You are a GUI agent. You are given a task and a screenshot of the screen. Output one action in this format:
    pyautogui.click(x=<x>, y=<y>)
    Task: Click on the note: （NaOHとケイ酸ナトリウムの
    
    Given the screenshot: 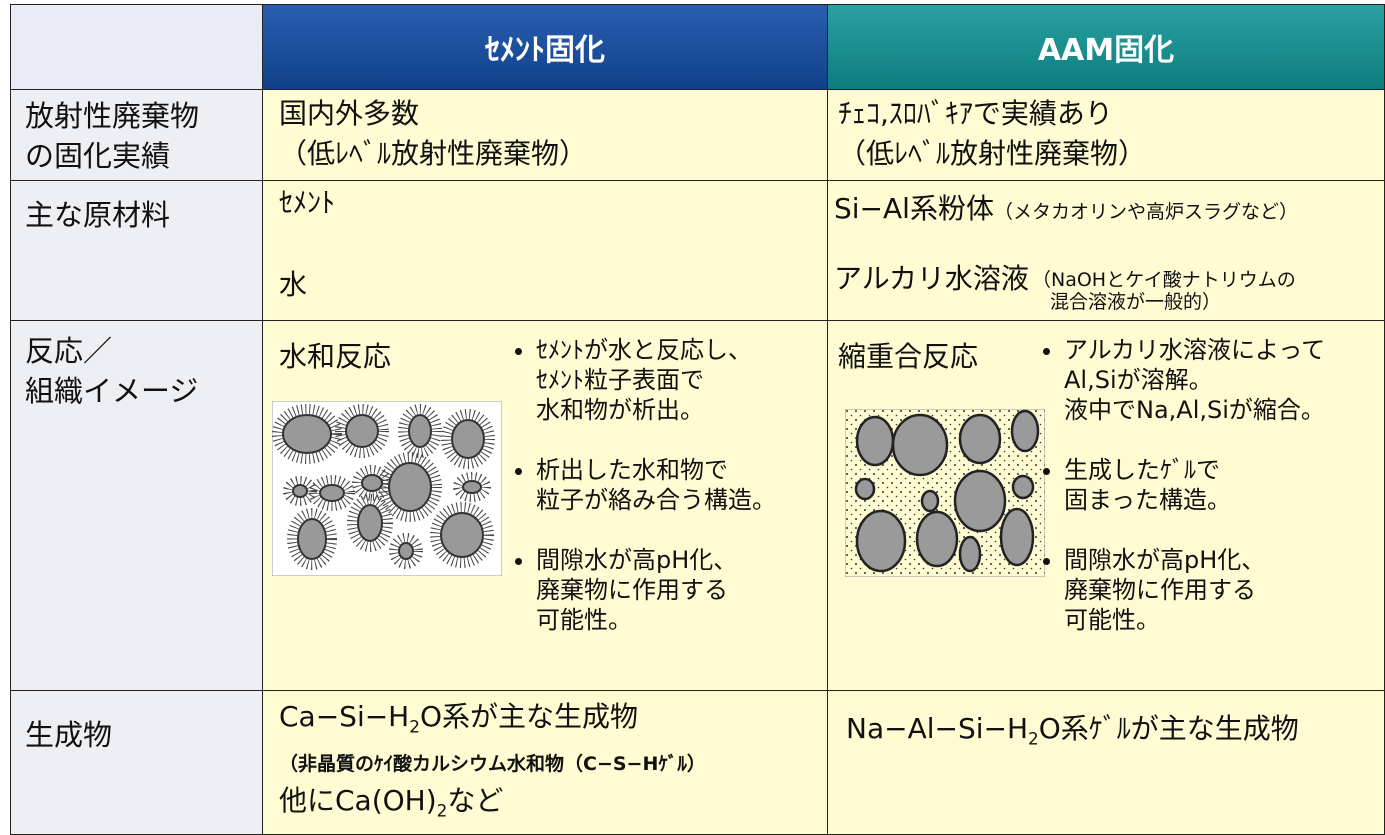 What is the action you would take?
    pyautogui.click(x=1164, y=280)
    